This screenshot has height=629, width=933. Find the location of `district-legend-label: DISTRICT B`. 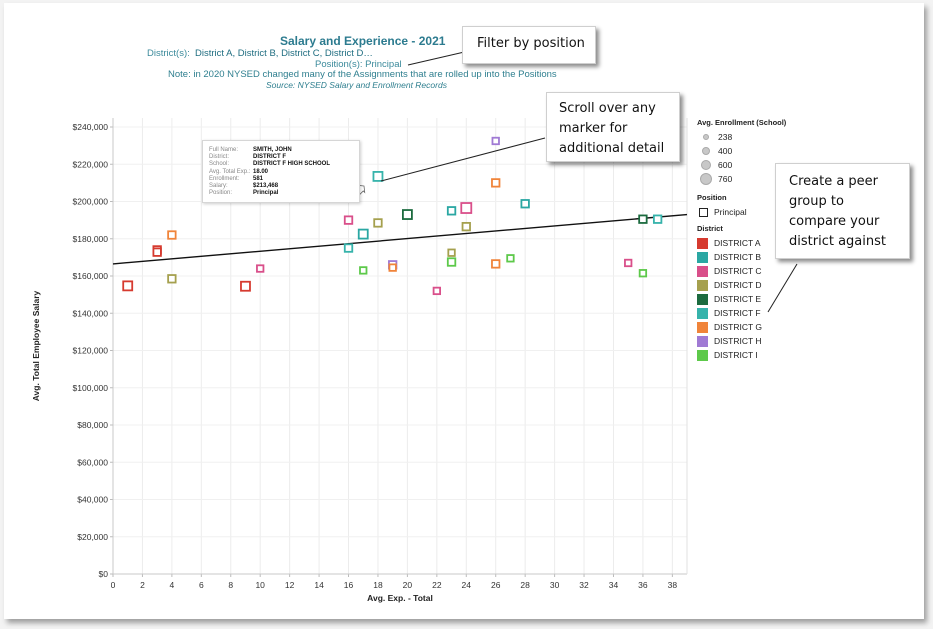

district-legend-label: DISTRICT B is located at coordinates (738, 257).